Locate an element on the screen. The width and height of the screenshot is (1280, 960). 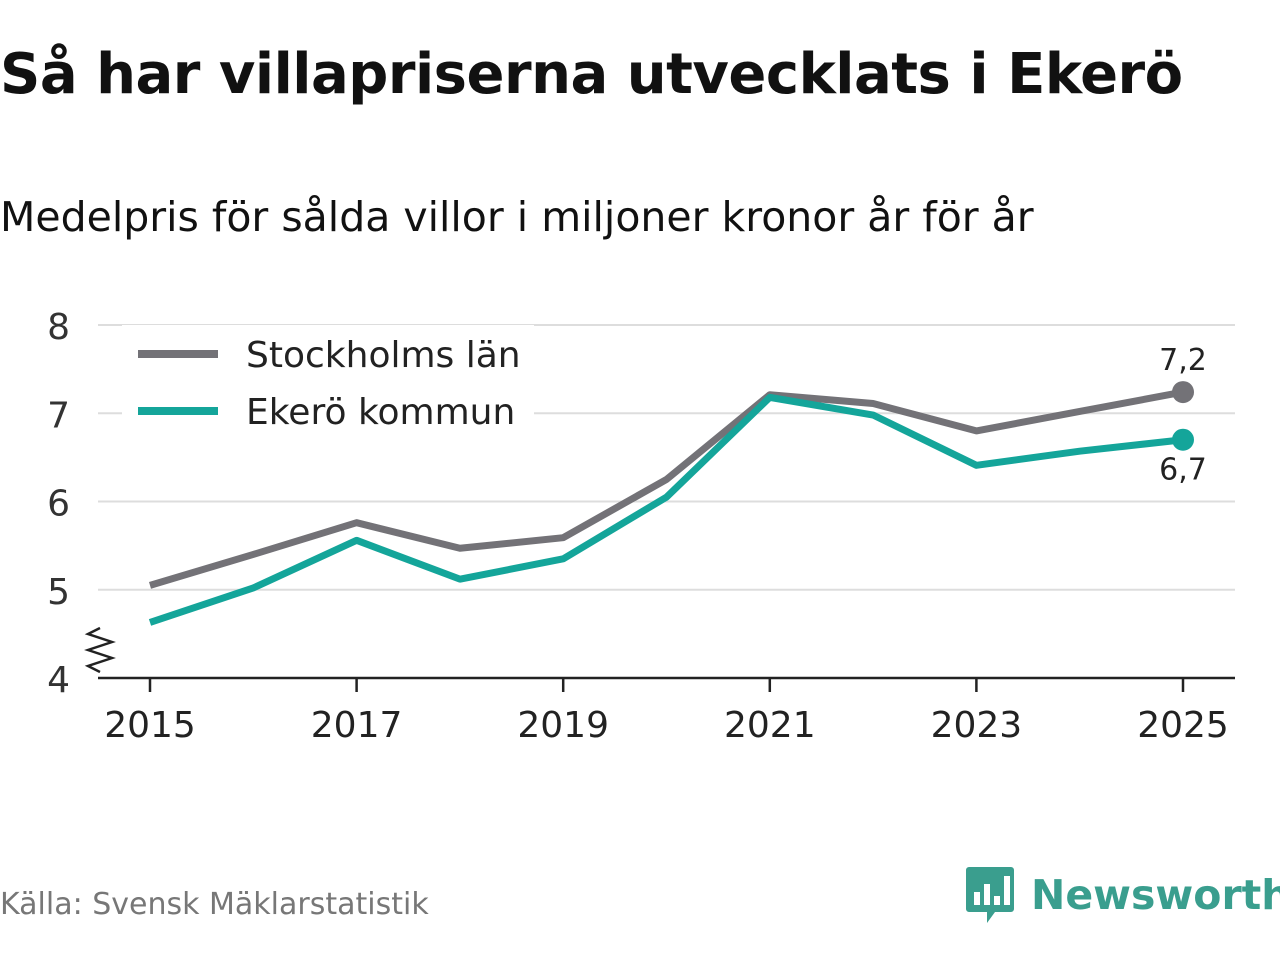
y-tick-label: 6 is located at coordinates (58, 504).